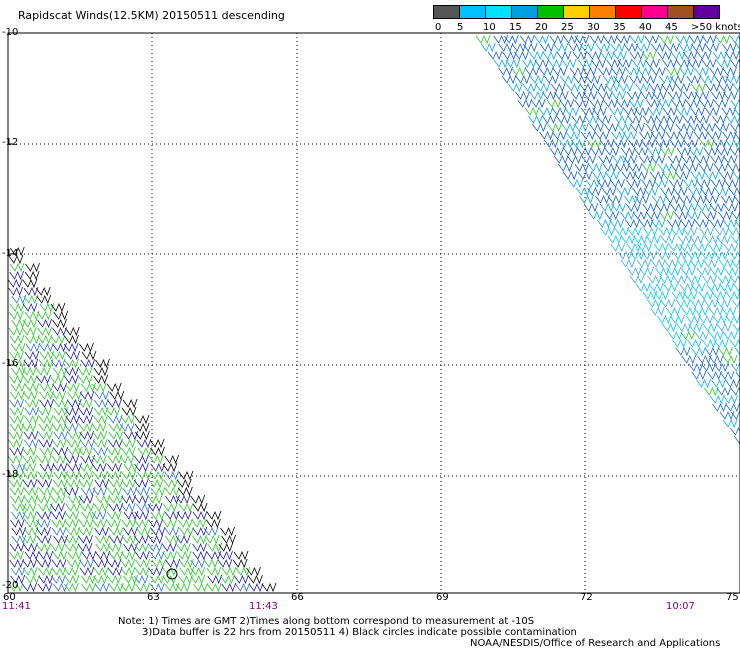 The image size is (740, 650). Describe the element at coordinates (172, 574) in the screenshot. I see `contamination-circle` at that location.